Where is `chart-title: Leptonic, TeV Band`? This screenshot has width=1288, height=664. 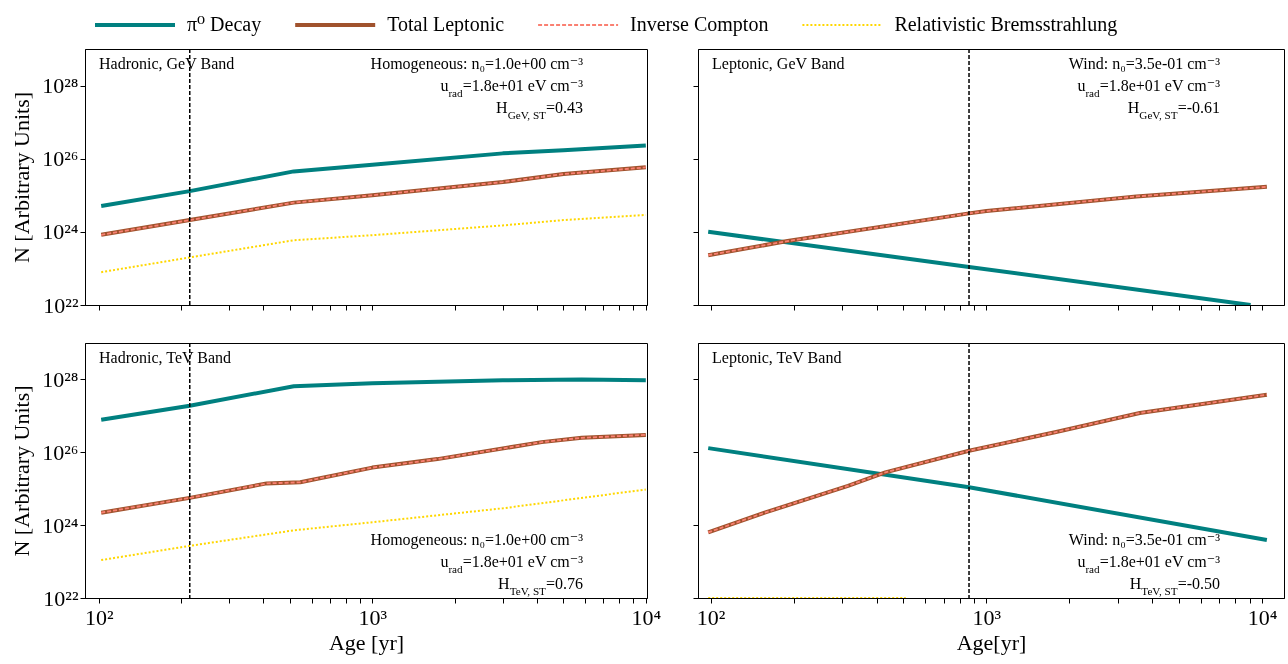
chart-title: Leptonic, TeV Band is located at coordinates (777, 358).